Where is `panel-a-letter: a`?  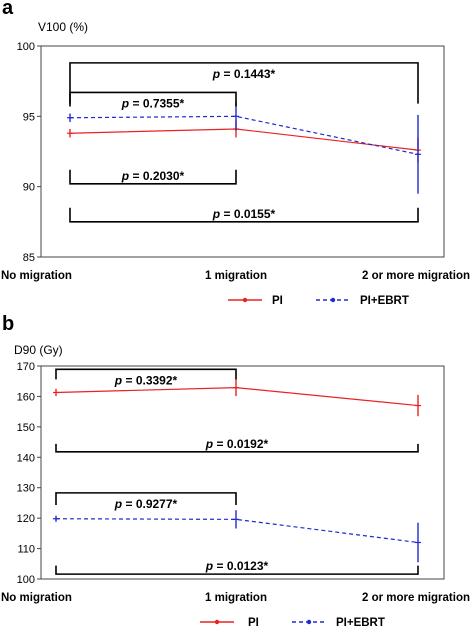 panel-a-letter: a is located at coordinates (8, 9).